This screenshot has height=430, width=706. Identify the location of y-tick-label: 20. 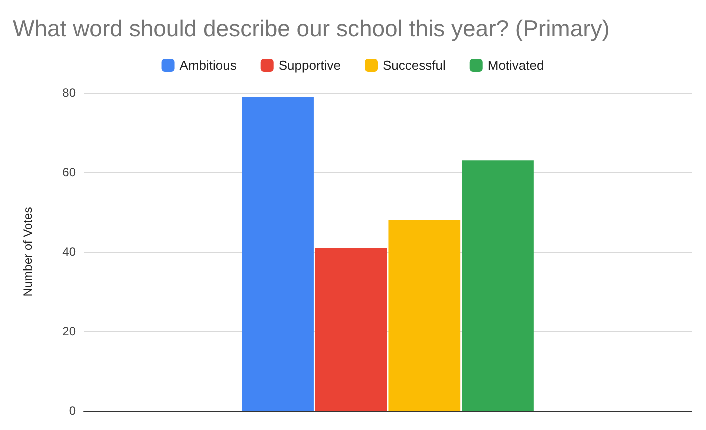
(69, 331).